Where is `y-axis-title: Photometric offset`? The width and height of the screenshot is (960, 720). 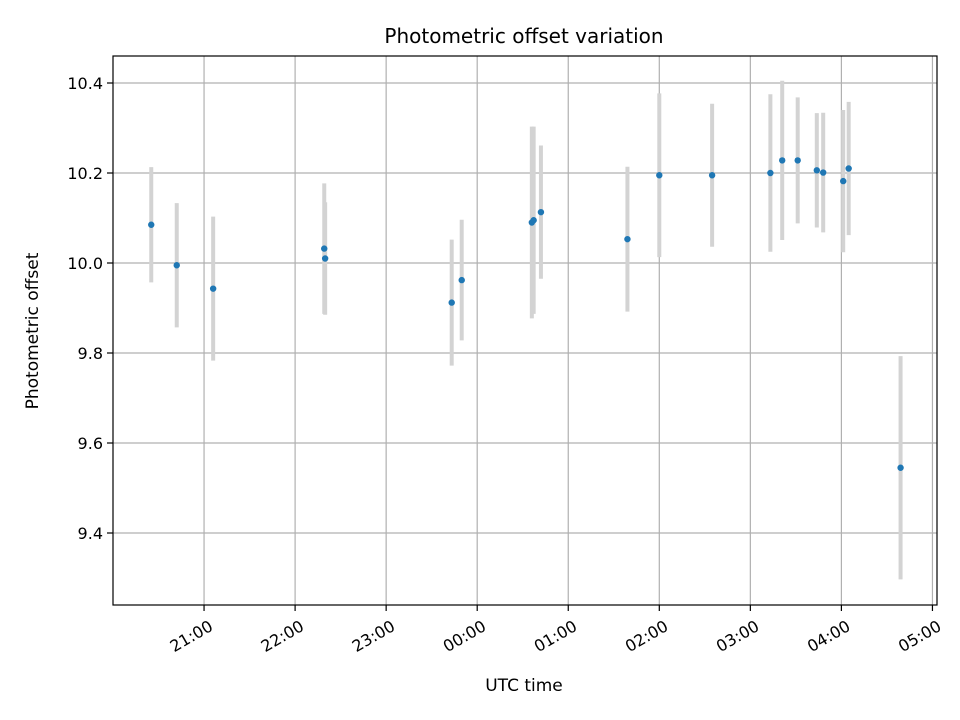
y-axis-title: Photometric offset is located at coordinates (33, 330).